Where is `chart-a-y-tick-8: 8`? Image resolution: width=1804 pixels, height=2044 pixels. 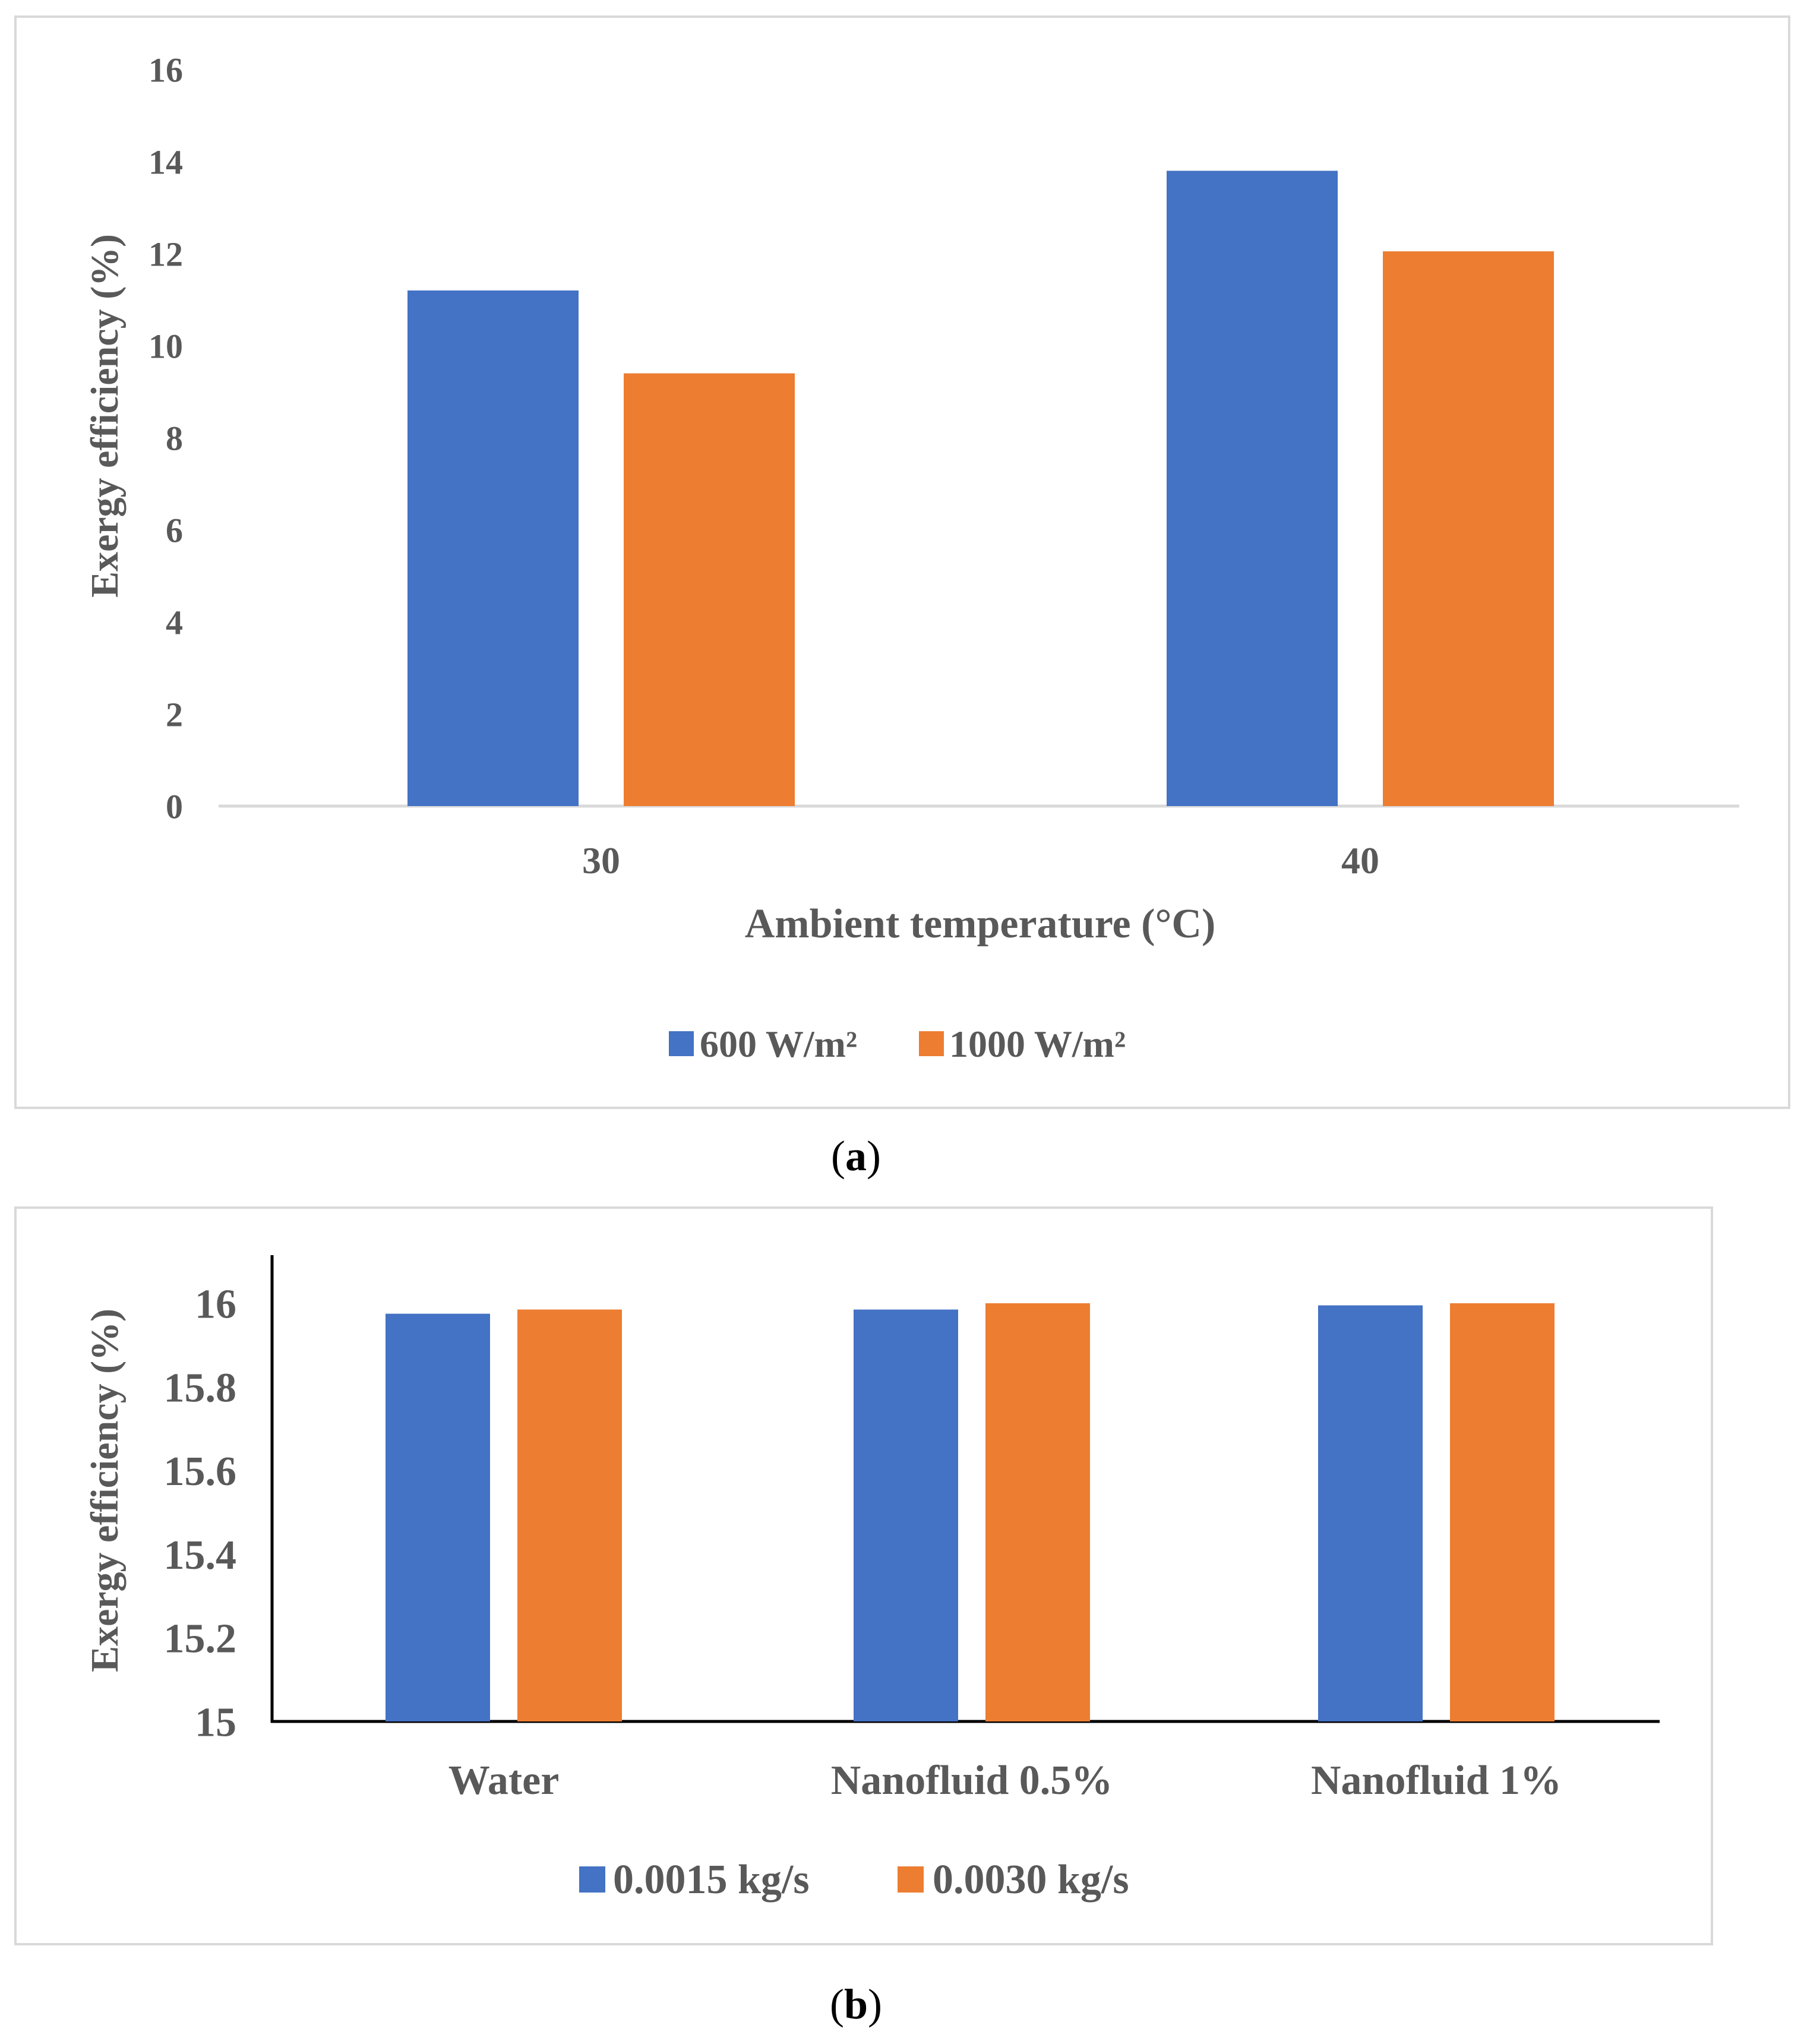 chart-a-y-tick-8: 8 is located at coordinates (175, 438).